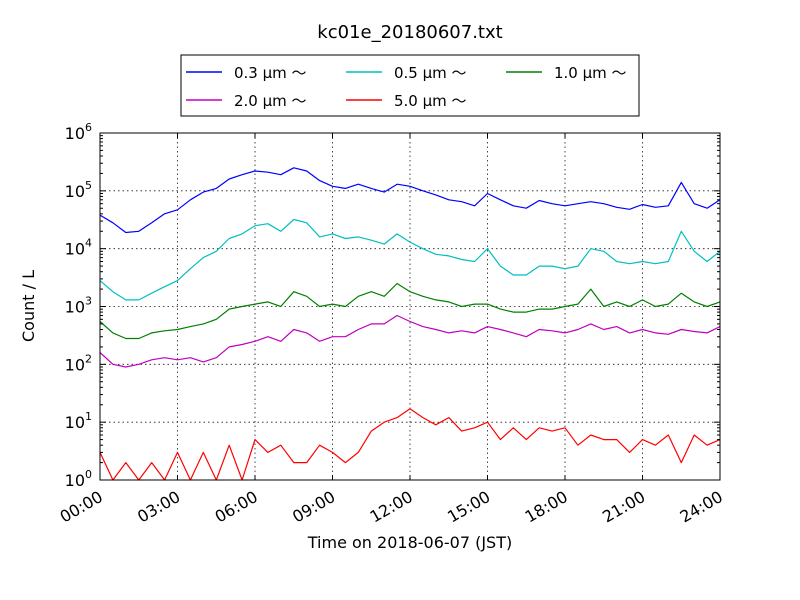  Describe the element at coordinates (409, 32) in the screenshot. I see `chart-title: kc01e_20180607.txt` at that location.